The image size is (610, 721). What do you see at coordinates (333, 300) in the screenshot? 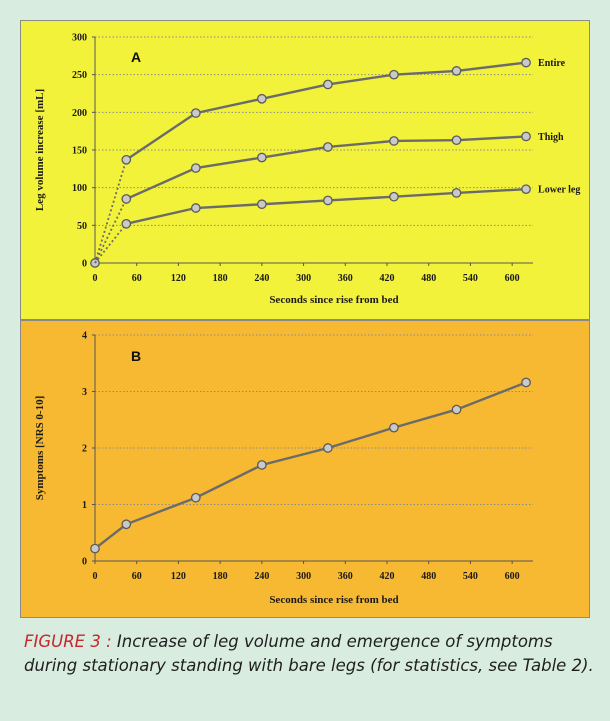
I see `chart-a-x-axis-label: Seconds since rise from bed` at bounding box center [333, 300].